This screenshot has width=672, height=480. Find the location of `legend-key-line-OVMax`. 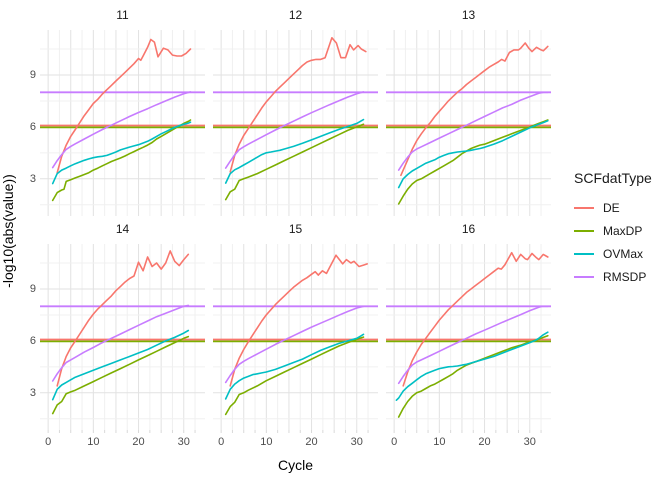

legend-key-line-OVMax is located at coordinates (584, 253).